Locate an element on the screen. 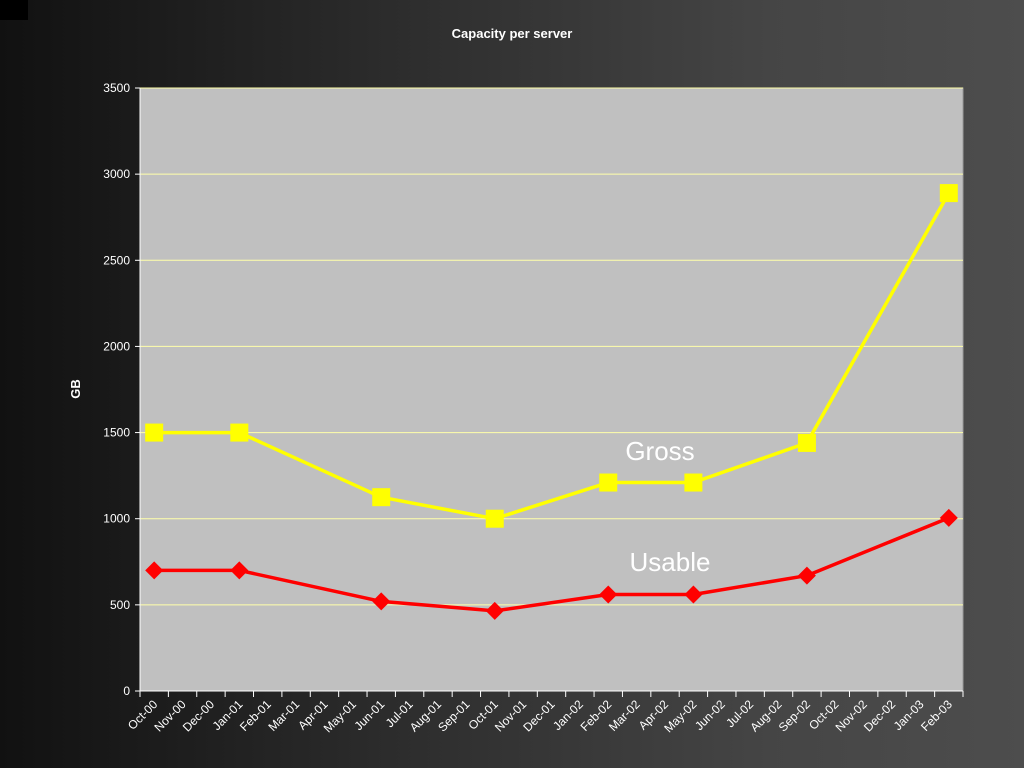  y-tick-label: 1500 is located at coordinates (116, 433).